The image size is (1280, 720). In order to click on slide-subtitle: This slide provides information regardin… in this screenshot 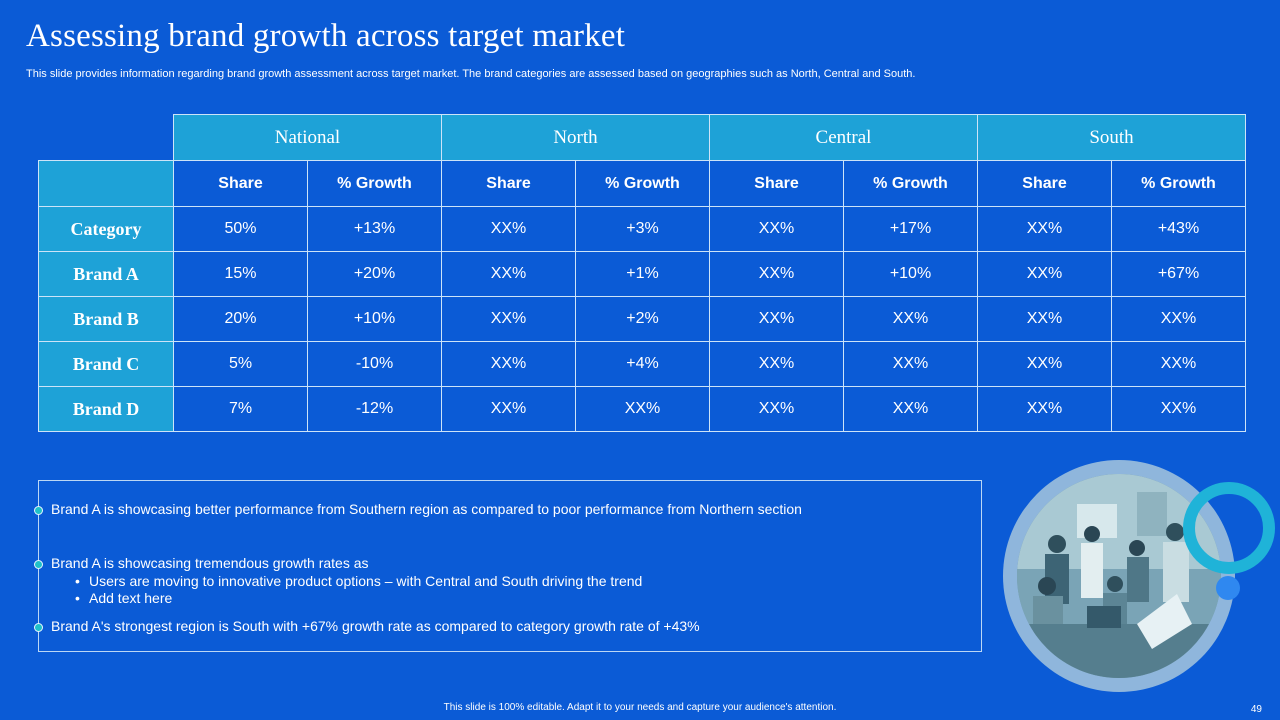, I will do `click(471, 74)`.